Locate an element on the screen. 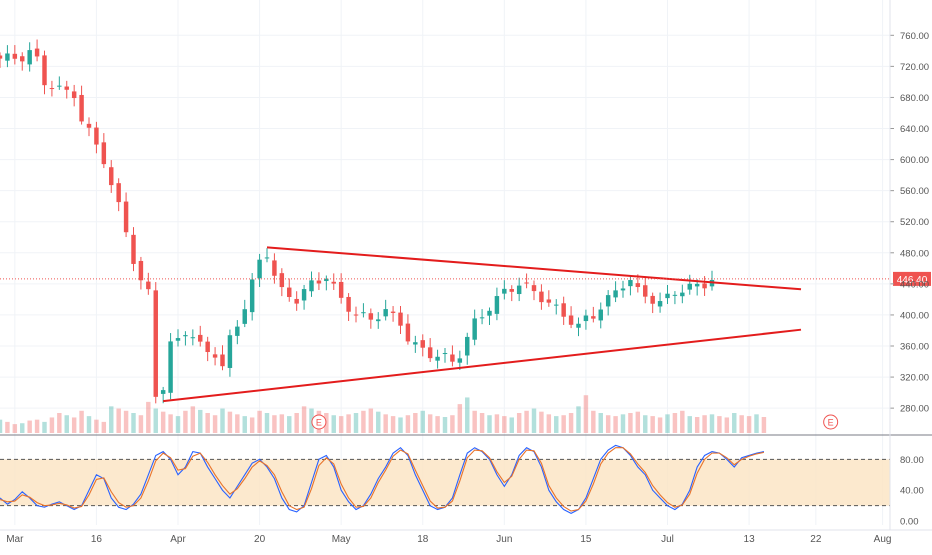 The width and height of the screenshot is (932, 555). price-tick-label: 640.00 is located at coordinates (914, 129).